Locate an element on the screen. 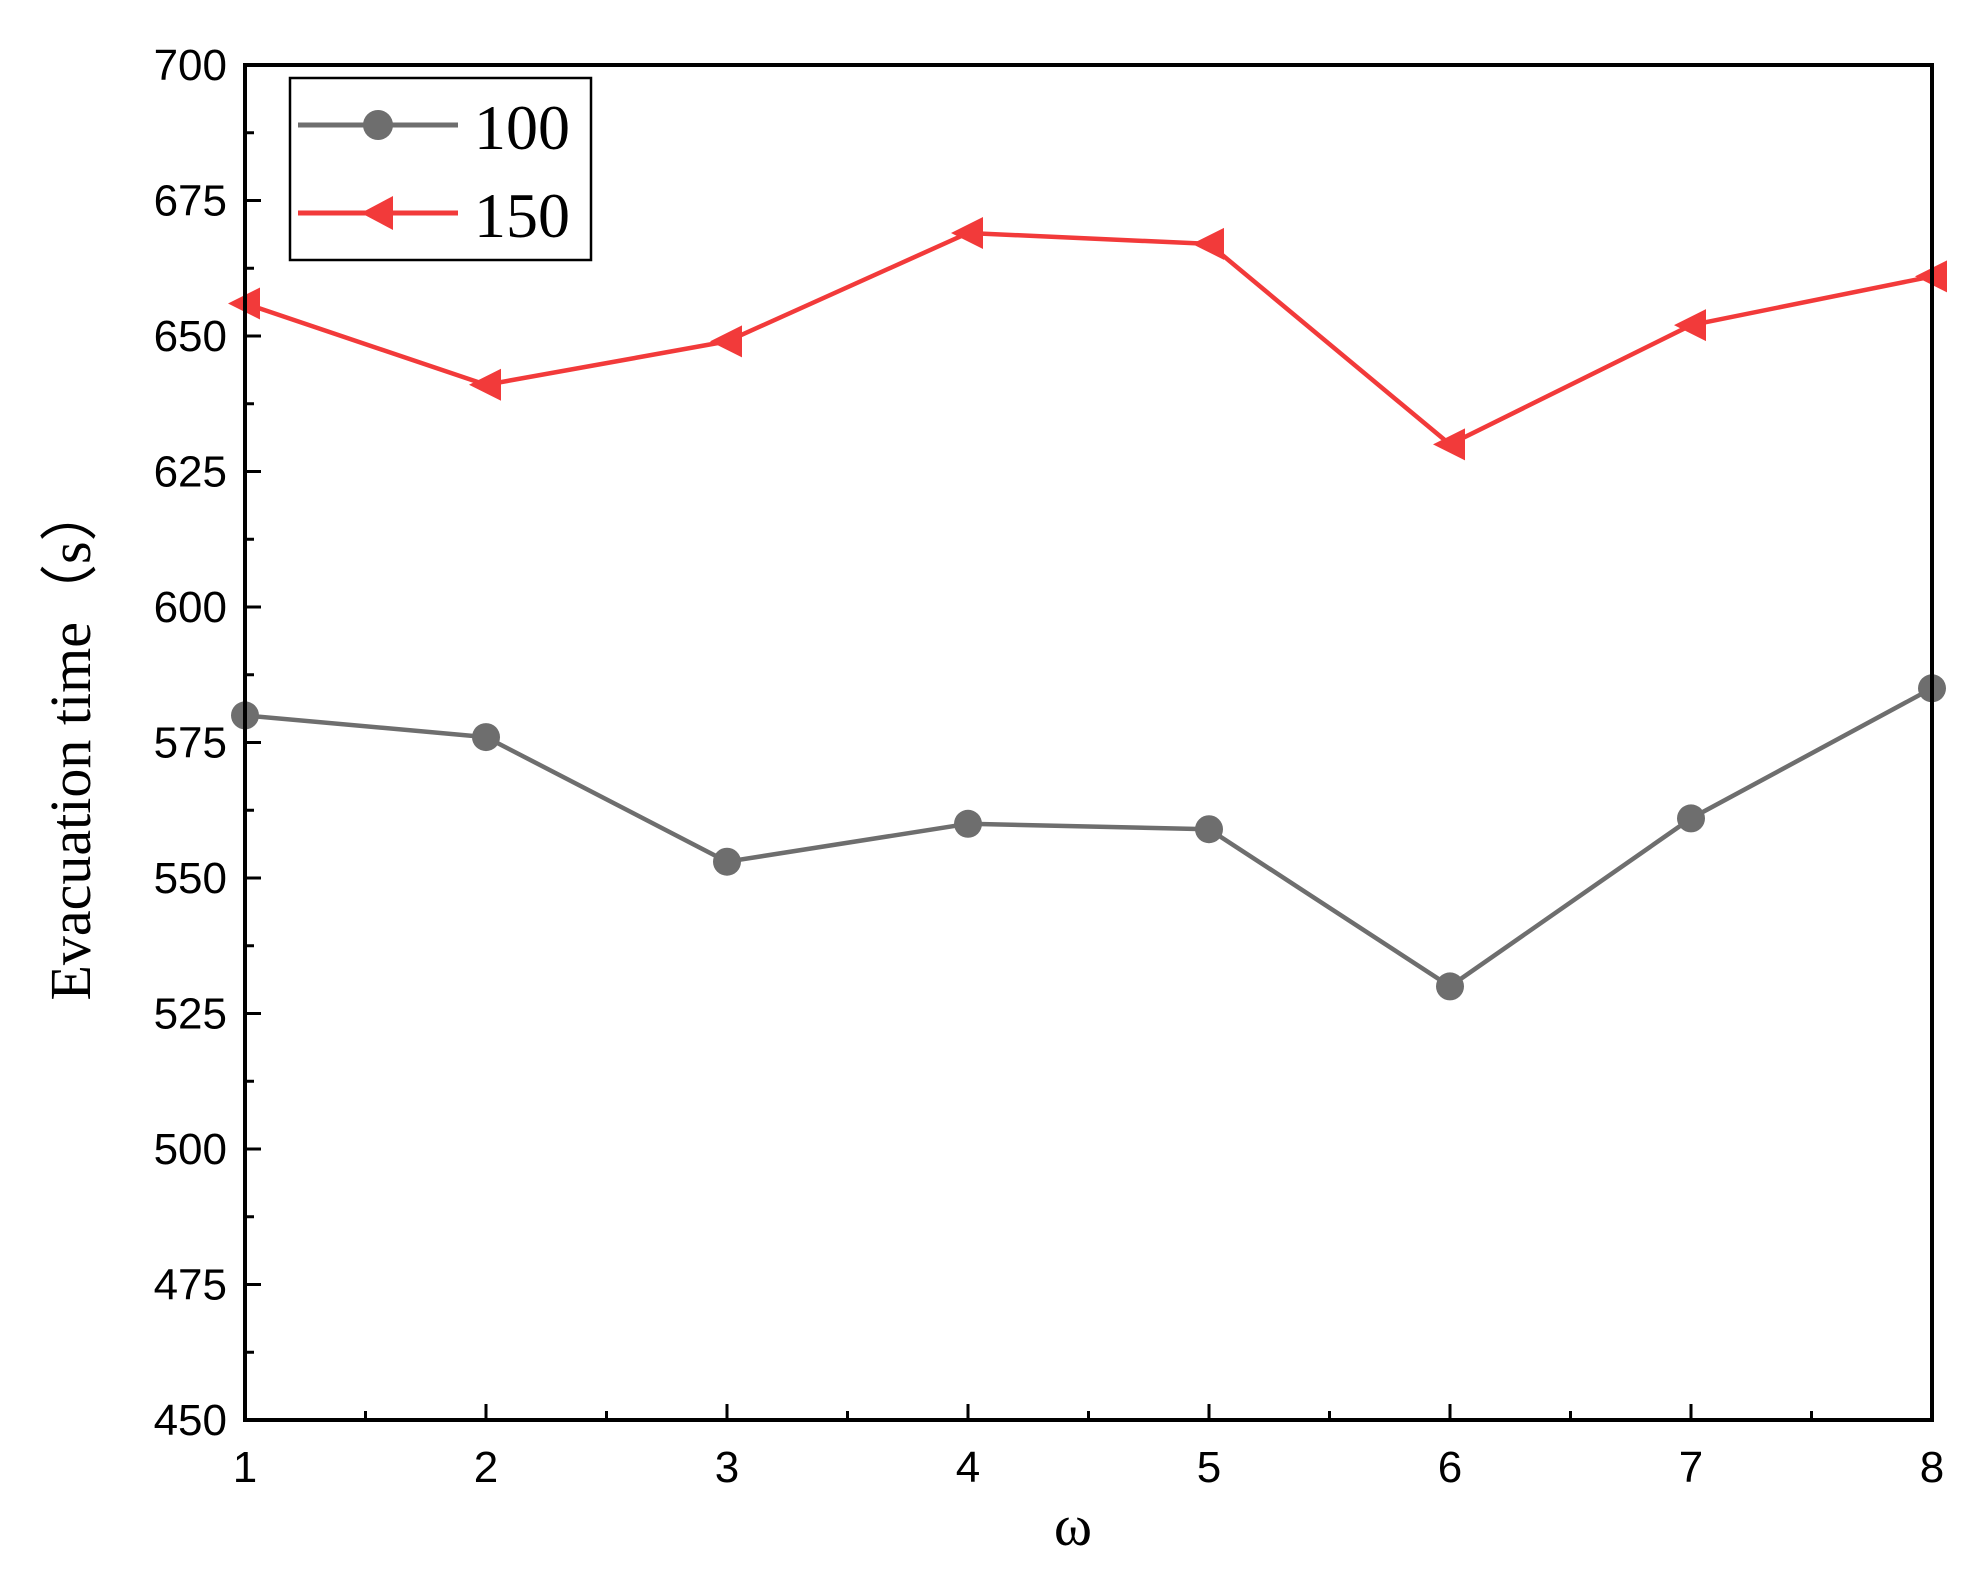 This screenshot has height=1570, width=1977. y-tick-label: 450 is located at coordinates (190, 1420).